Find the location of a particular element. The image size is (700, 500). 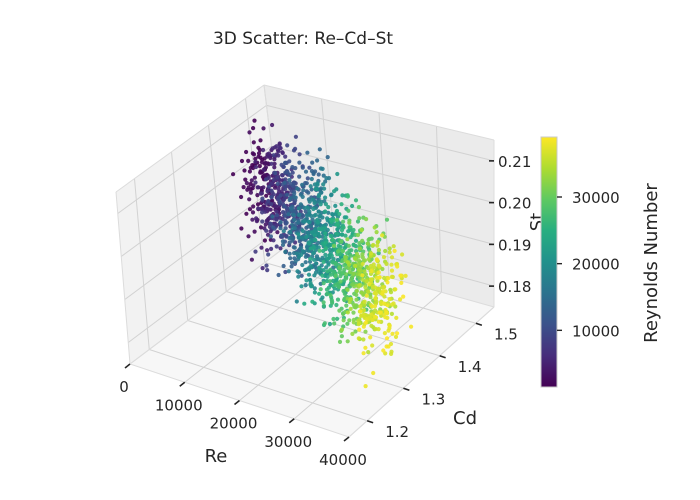

x-axis-ticks: 0 10000 20000 30000 40000 is located at coordinates (243, 416).